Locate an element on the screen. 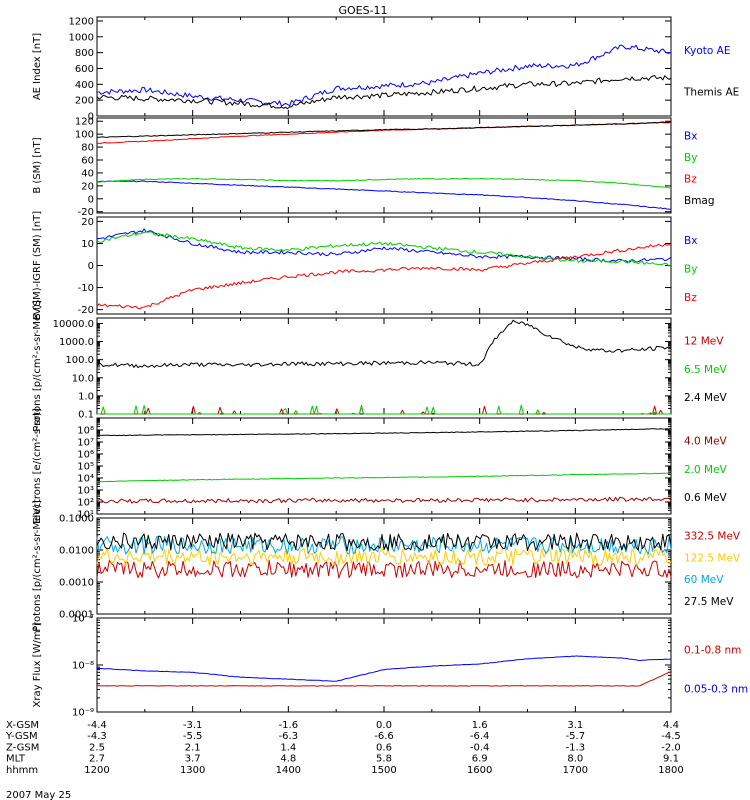 The image size is (750, 800). legend-entry: 0.1-0.8 nm is located at coordinates (712, 650).